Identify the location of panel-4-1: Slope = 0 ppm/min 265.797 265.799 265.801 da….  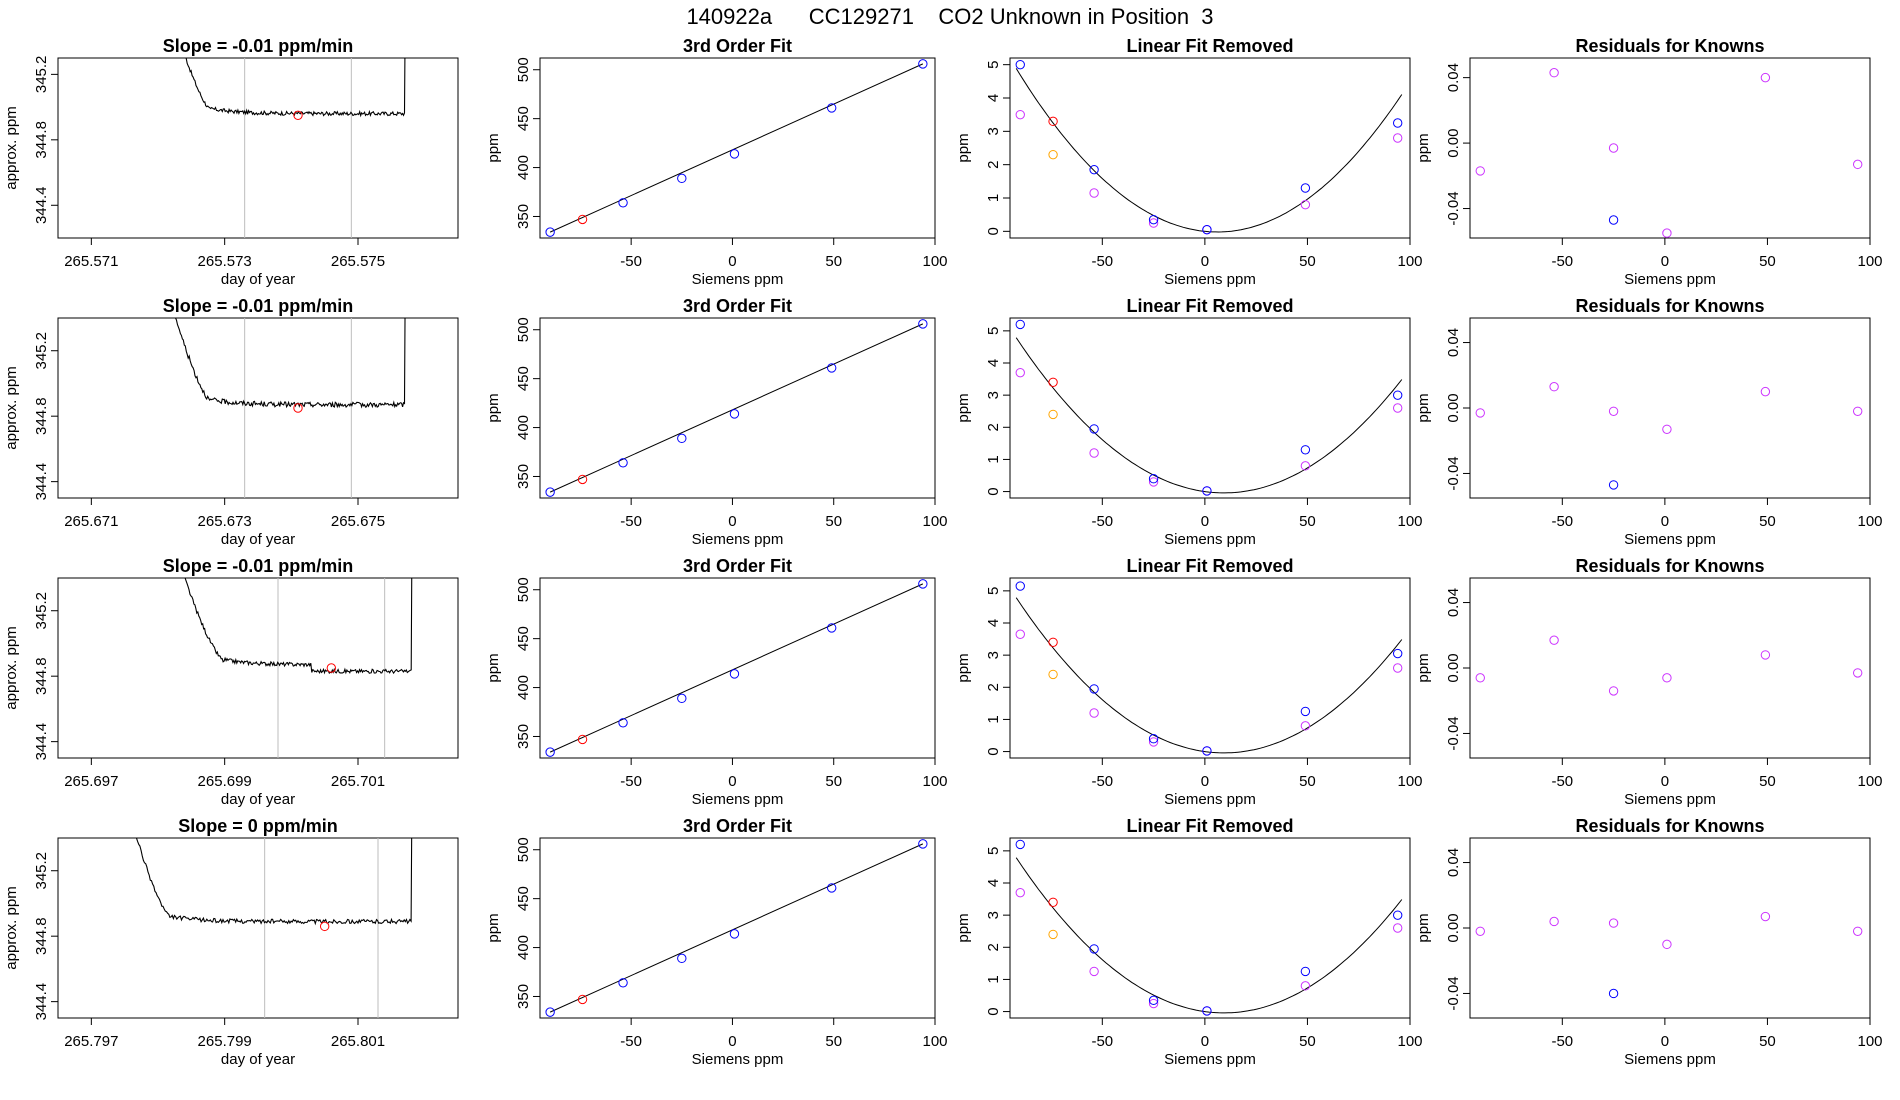
(231, 942).